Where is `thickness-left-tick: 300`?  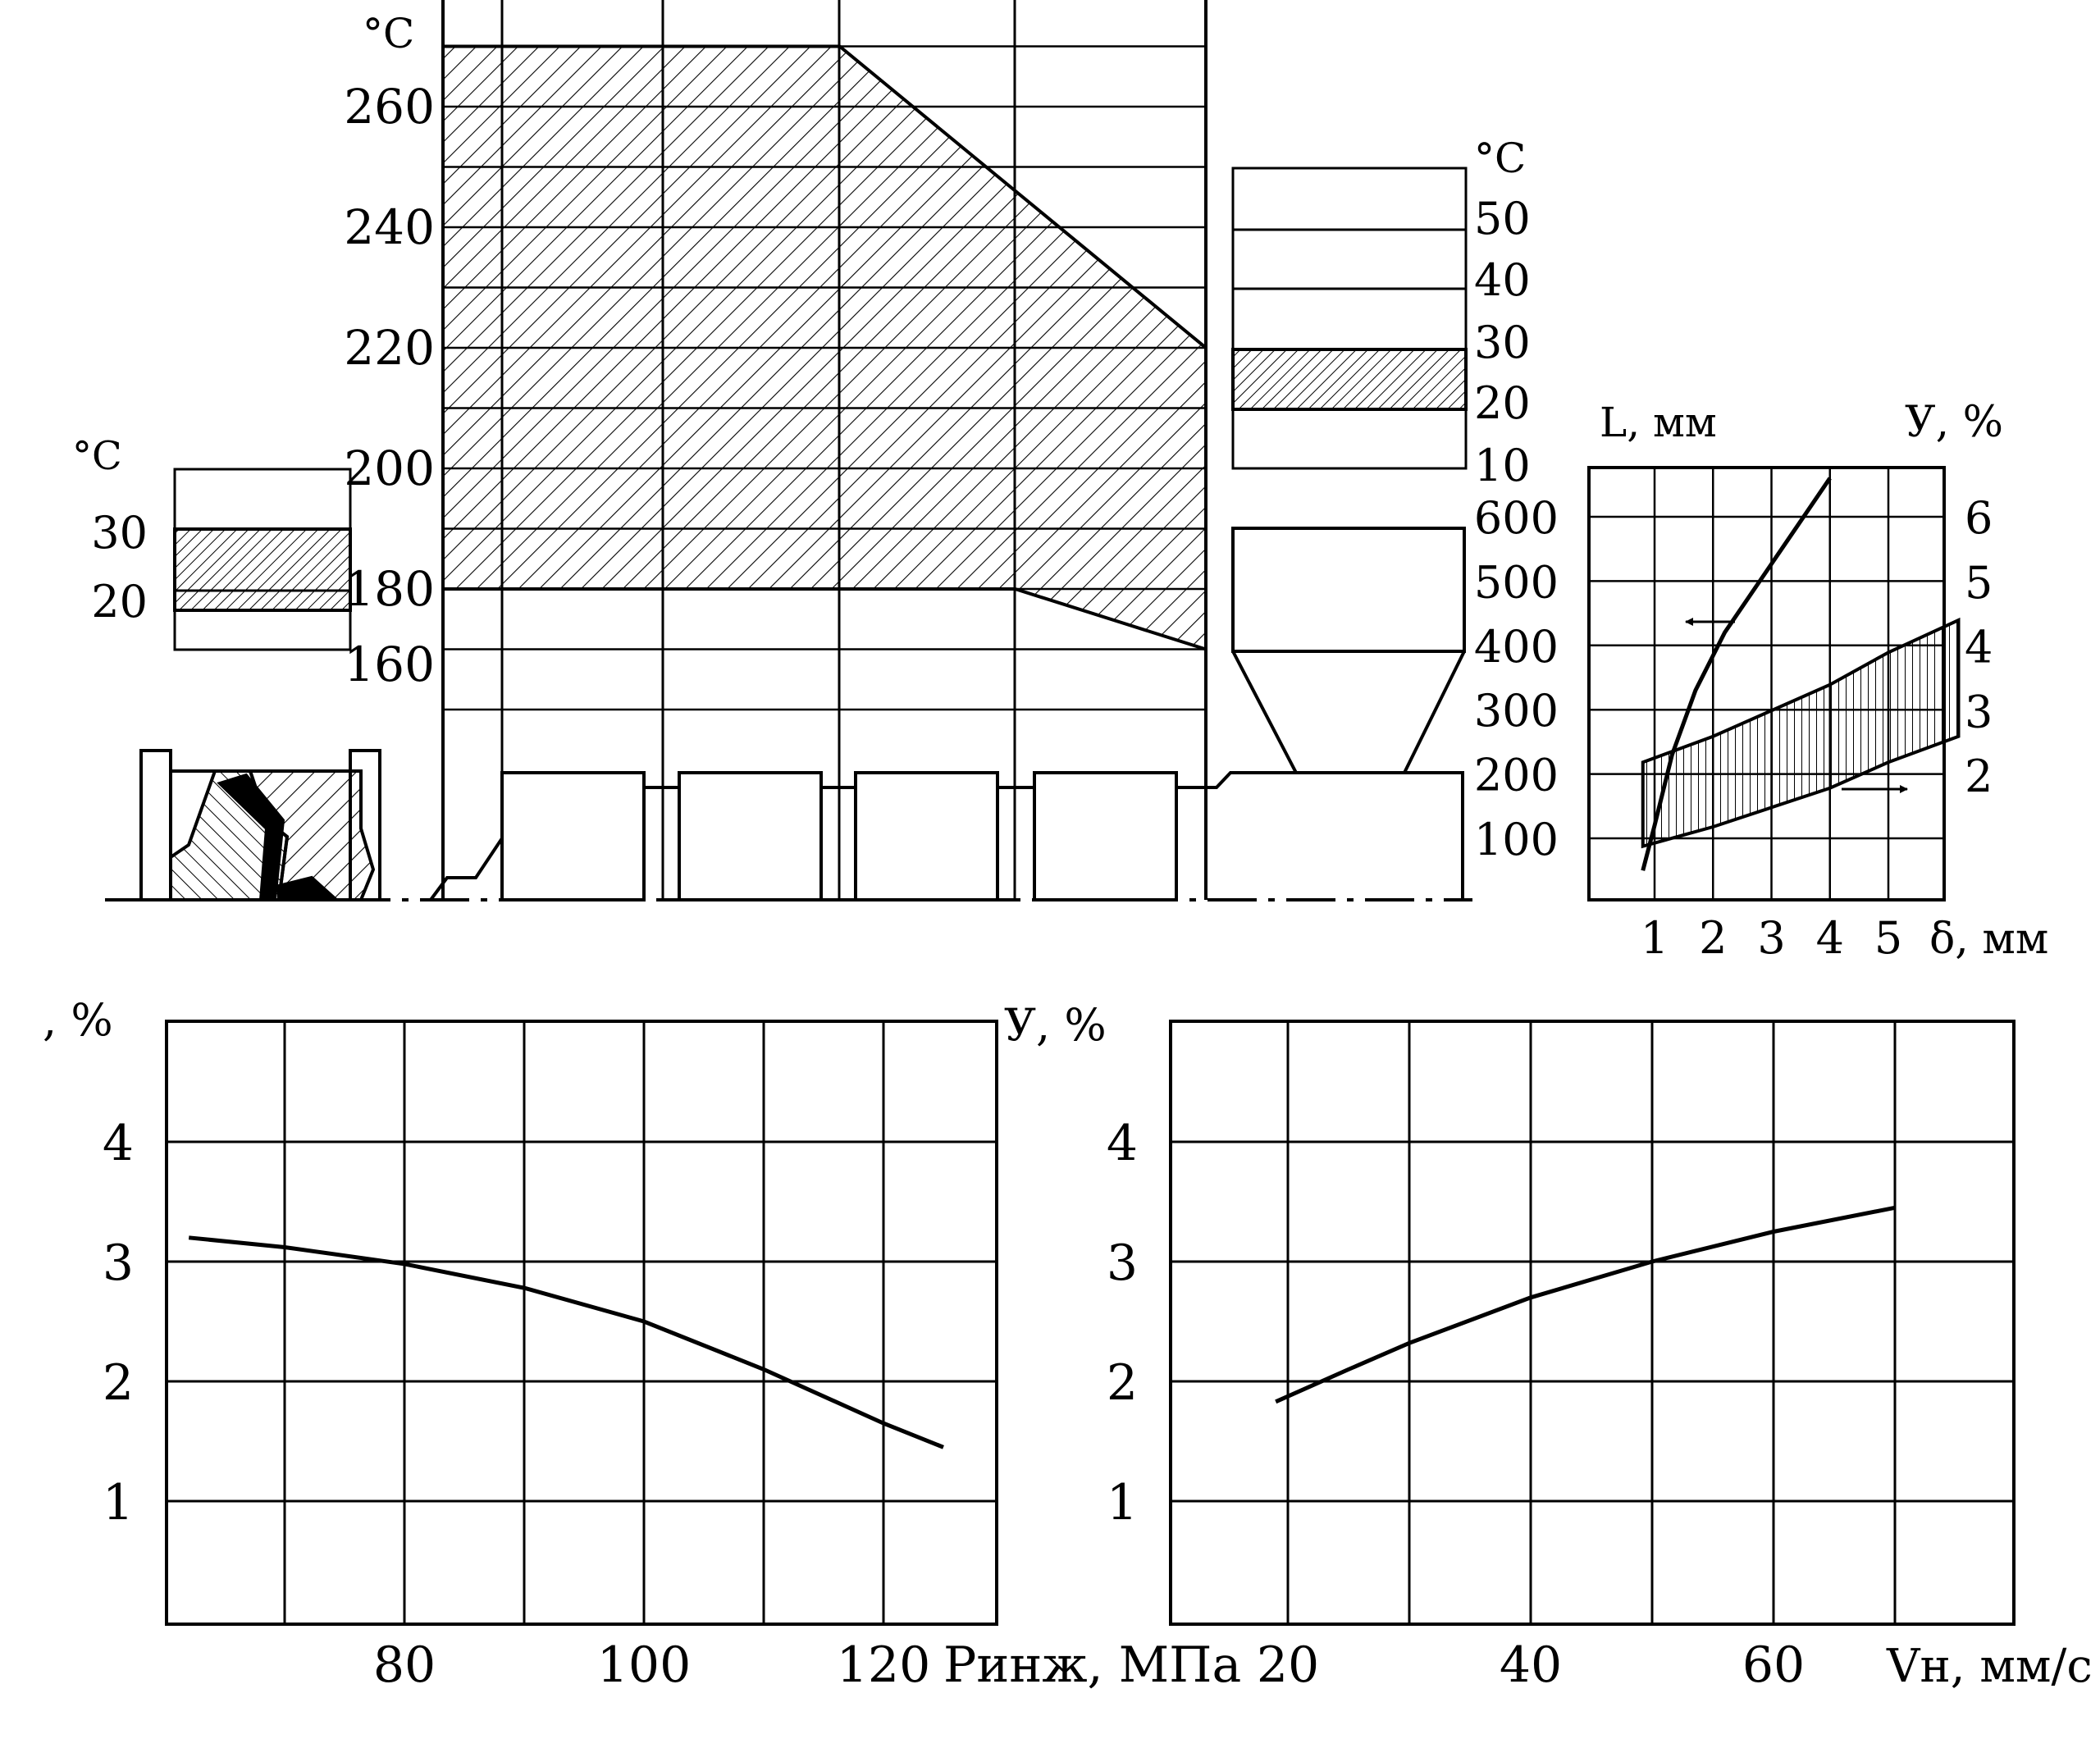 thickness-left-tick: 300 is located at coordinates (1517, 711).